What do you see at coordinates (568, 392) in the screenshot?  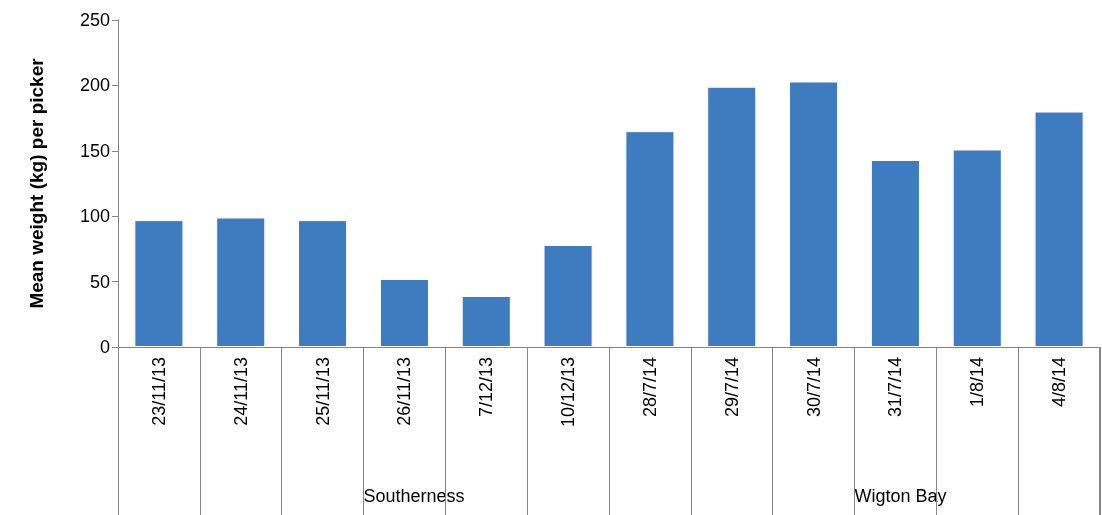 I see `x-tick-label: 10/12/13` at bounding box center [568, 392].